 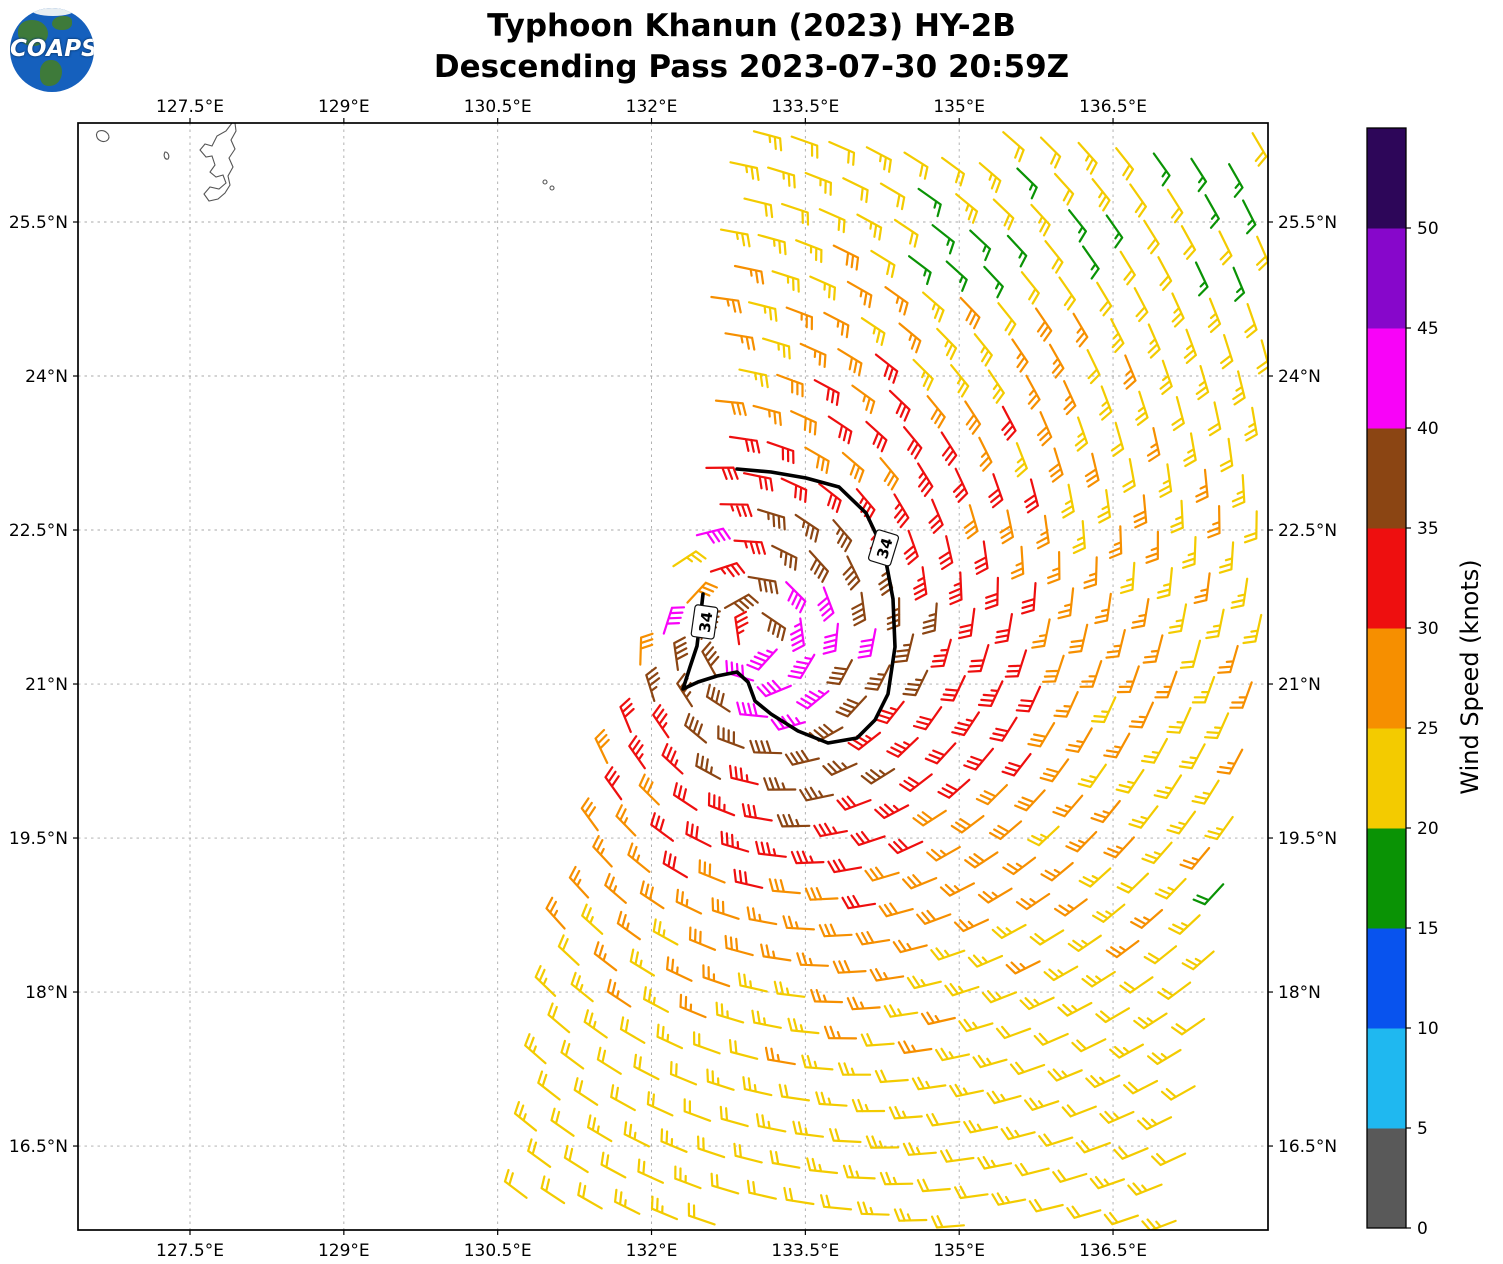 What do you see at coordinates (652, 107) in the screenshot?
I see `lon-tick-label-top: 132°E` at bounding box center [652, 107].